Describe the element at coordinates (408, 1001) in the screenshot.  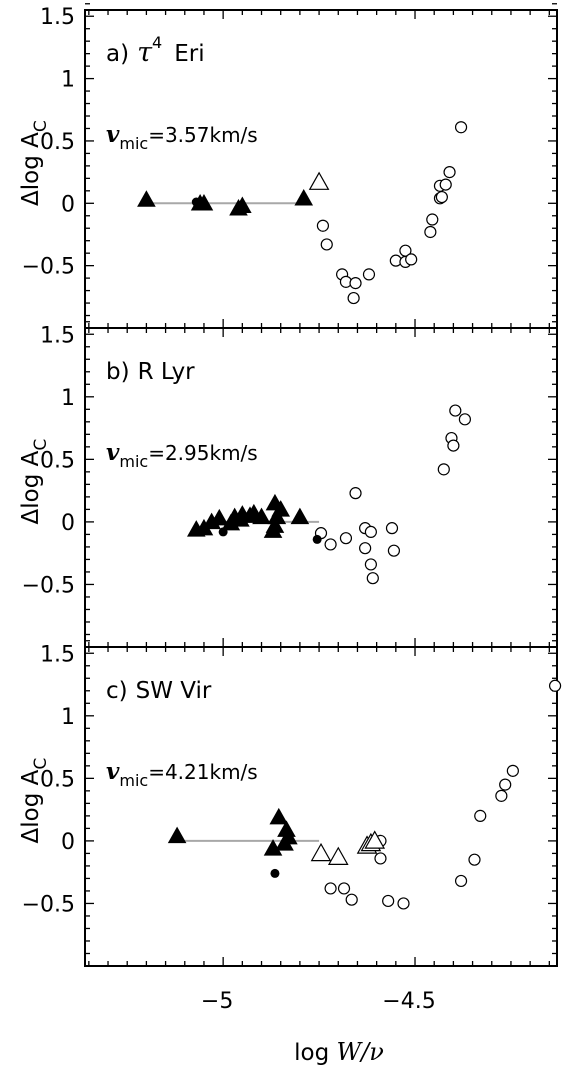
I see `x-tick-label: −4.5` at that location.